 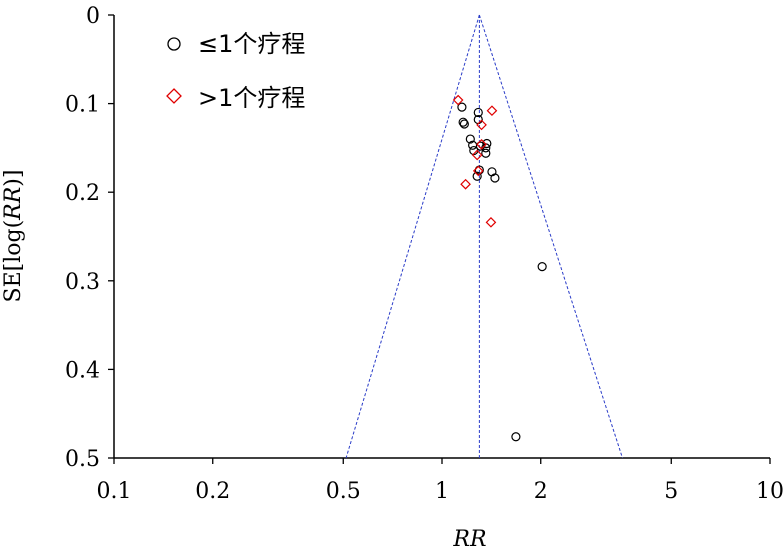 What do you see at coordinates (89, 238) in the screenshot?
I see `y-axis-ticks: 0 0.1 0.2 0.3 0.4 0.5` at bounding box center [89, 238].